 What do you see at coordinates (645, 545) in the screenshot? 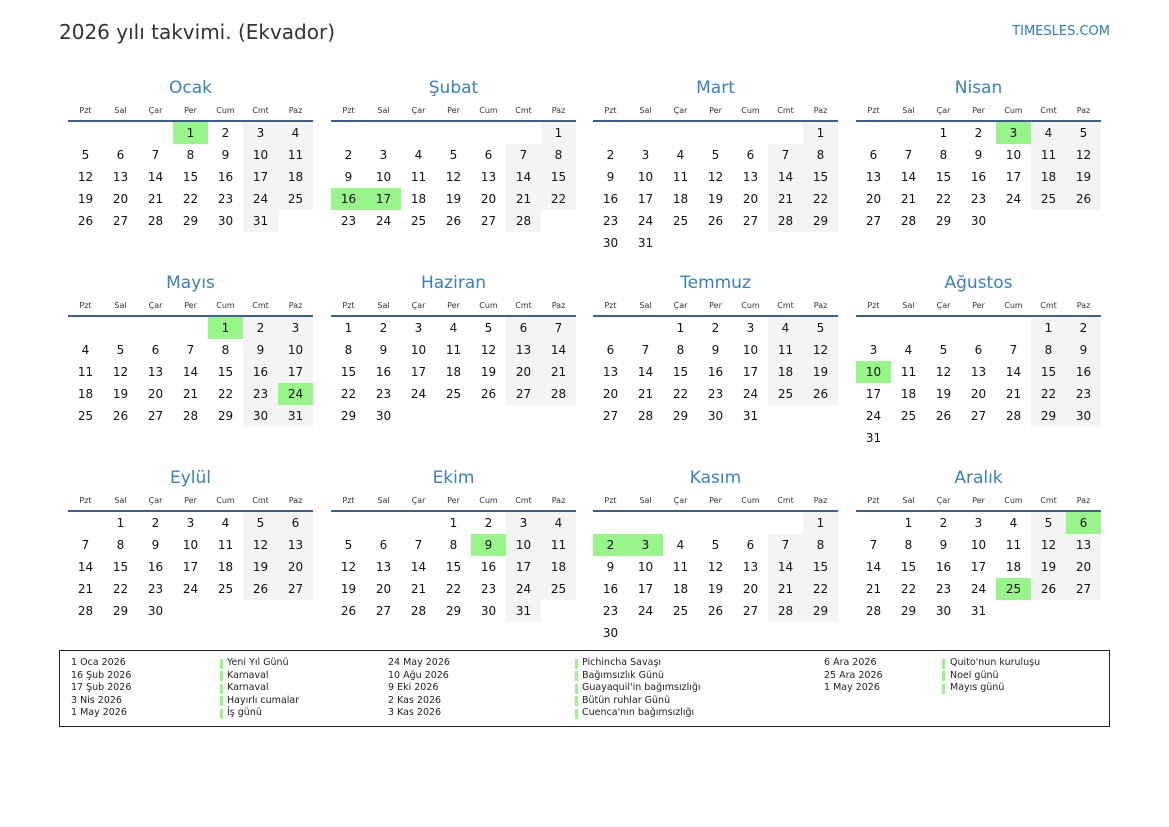
I see `day-cell: 3` at bounding box center [645, 545].